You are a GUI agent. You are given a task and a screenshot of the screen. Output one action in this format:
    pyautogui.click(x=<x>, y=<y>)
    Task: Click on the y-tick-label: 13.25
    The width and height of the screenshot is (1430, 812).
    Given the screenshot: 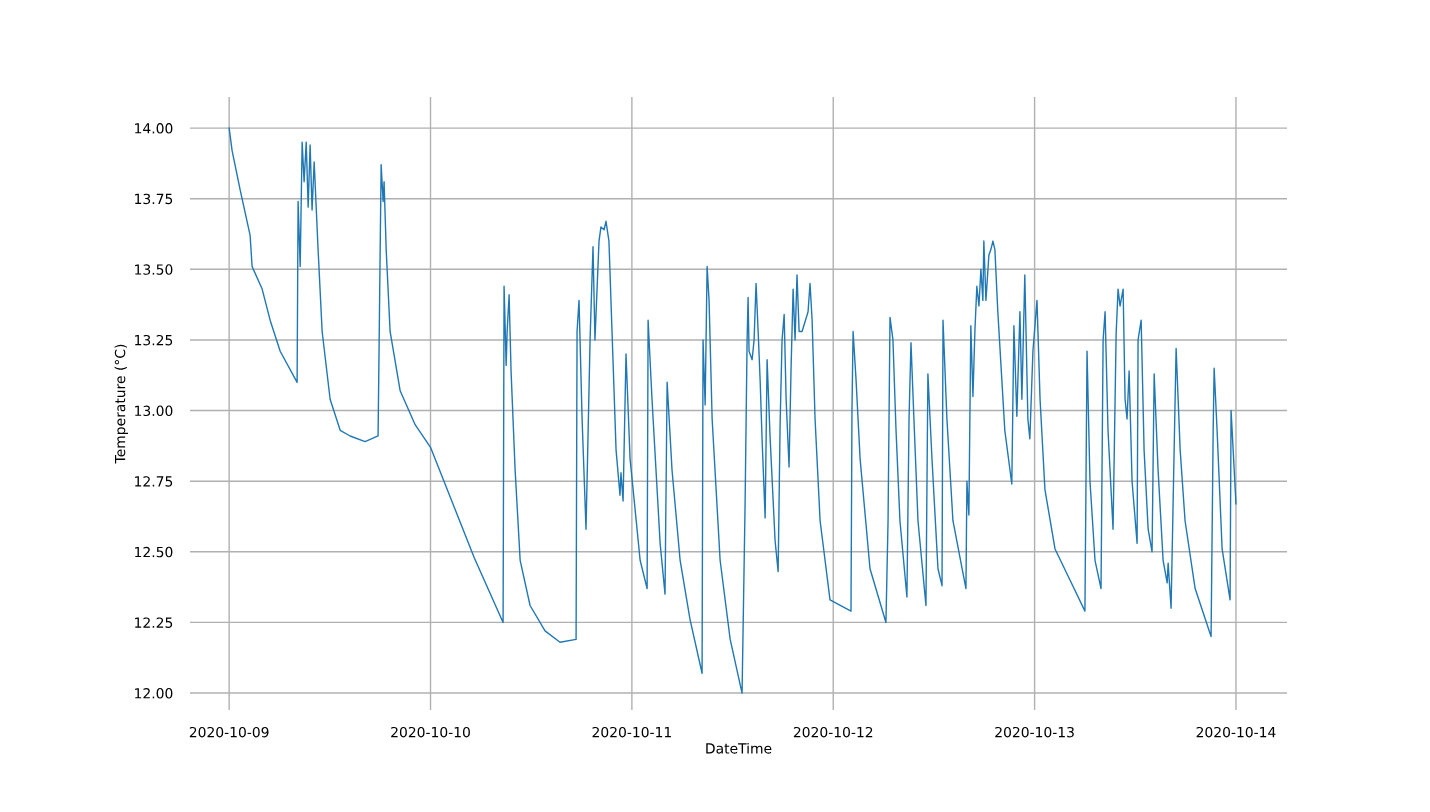 What is the action you would take?
    pyautogui.click(x=154, y=340)
    